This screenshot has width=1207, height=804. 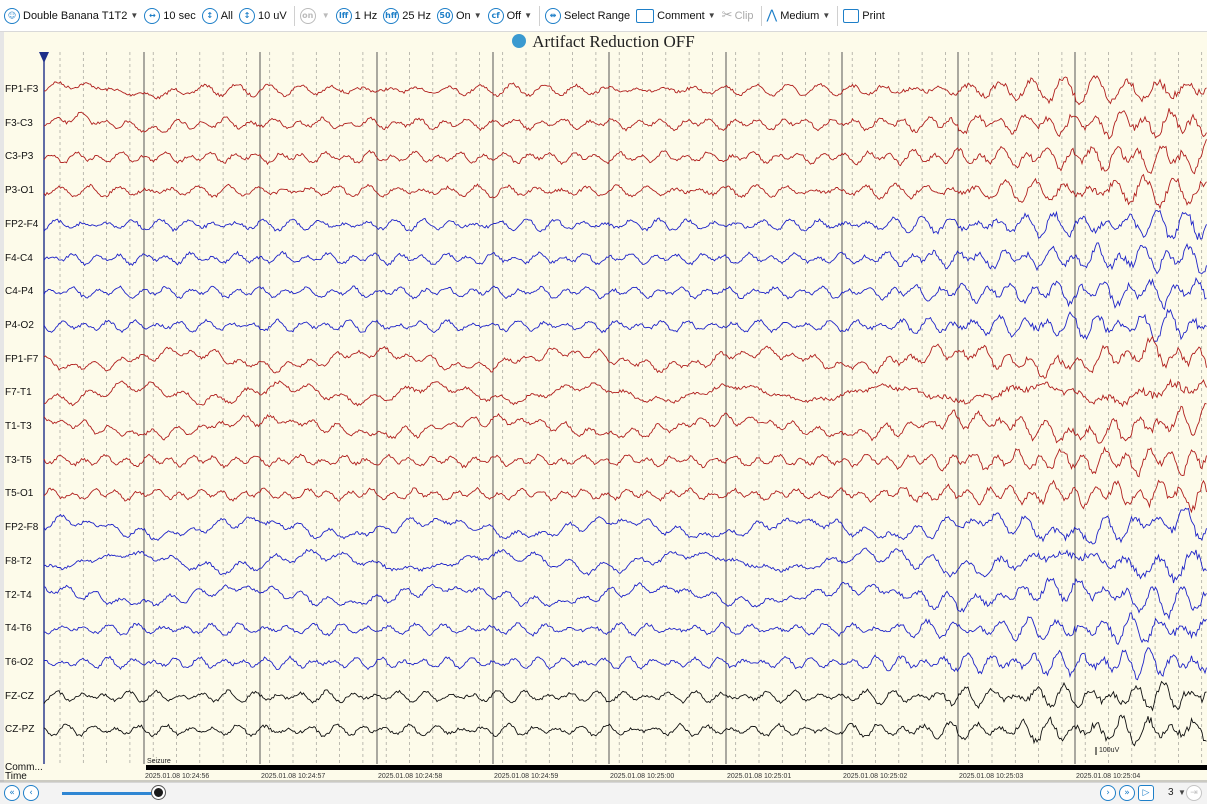 I want to click on comment-dropdown: Comment ▼, so click(x=676, y=16).